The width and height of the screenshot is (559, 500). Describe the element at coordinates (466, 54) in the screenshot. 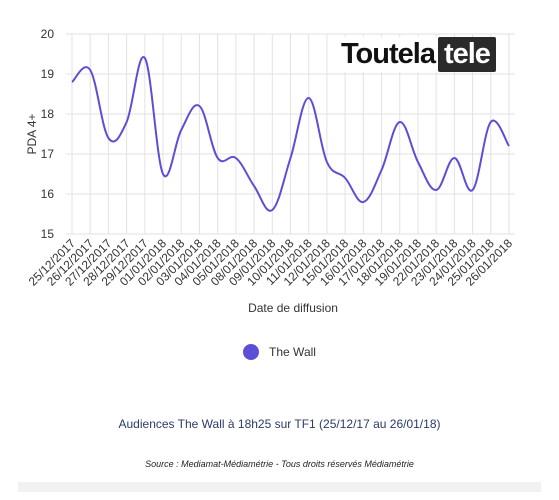

I see `logo-box-text: tele` at that location.